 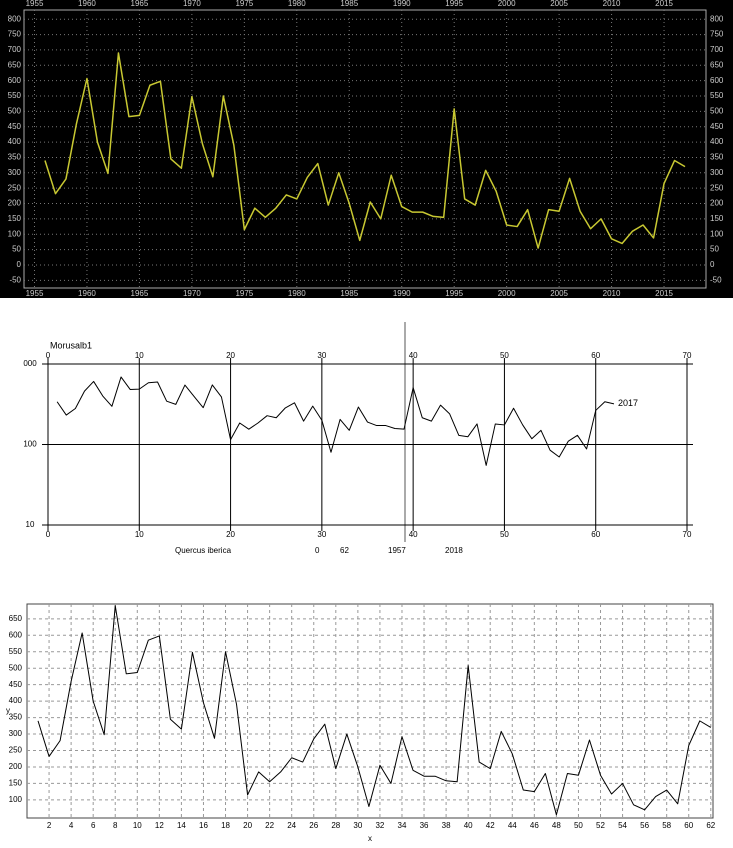 I want to click on footer-text: 2018, so click(x=454, y=550).